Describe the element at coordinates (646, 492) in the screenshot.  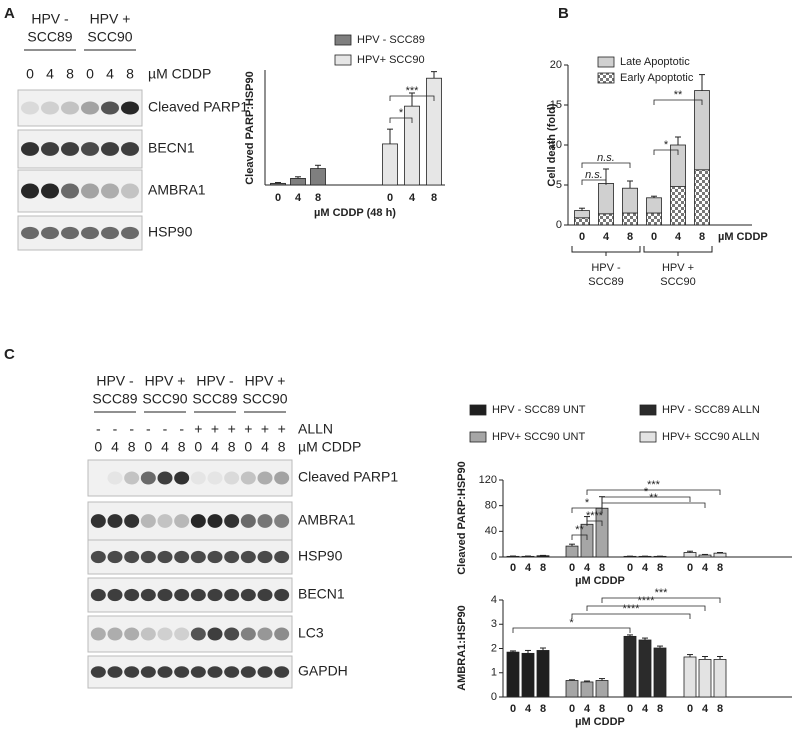
I see `significance-label: *` at that location.